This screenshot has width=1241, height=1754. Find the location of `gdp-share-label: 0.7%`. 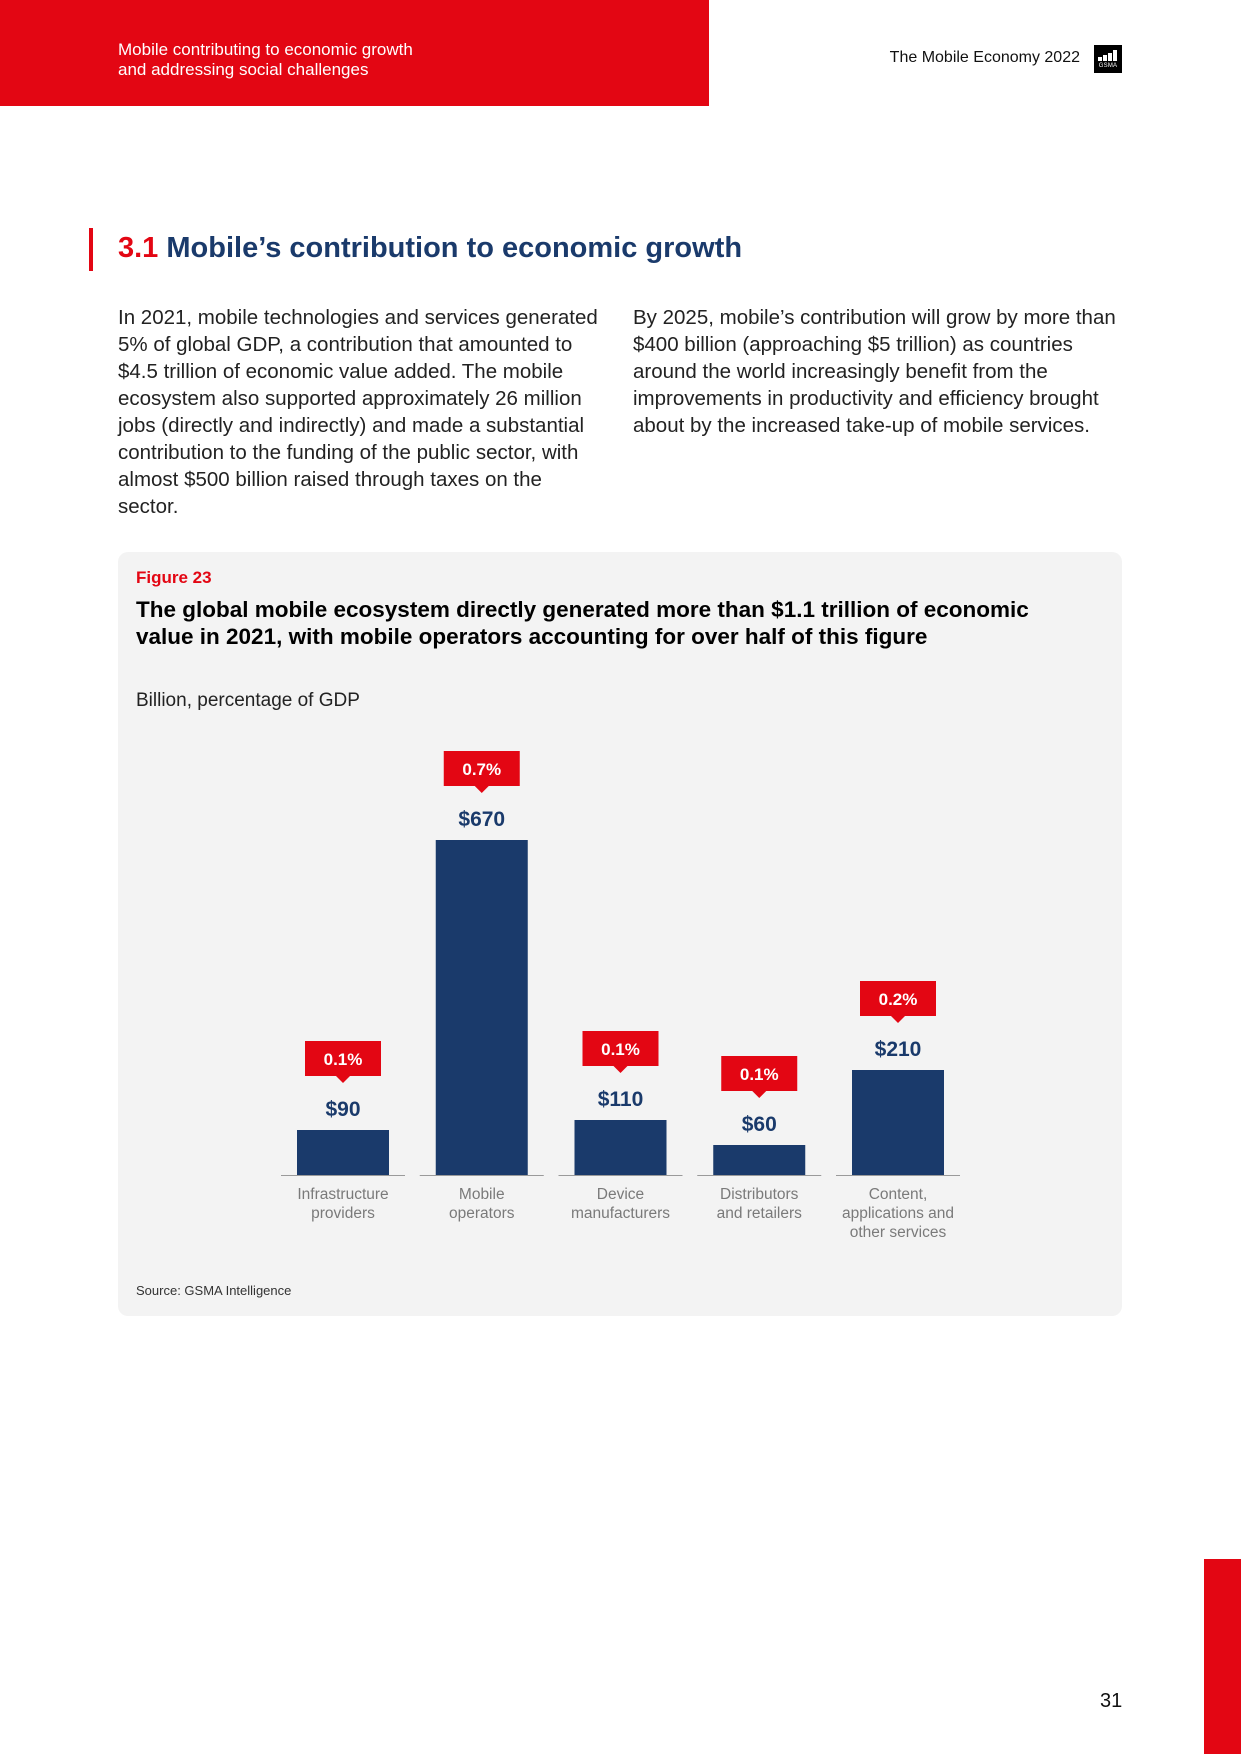

gdp-share-label: 0.7% is located at coordinates (481, 769).